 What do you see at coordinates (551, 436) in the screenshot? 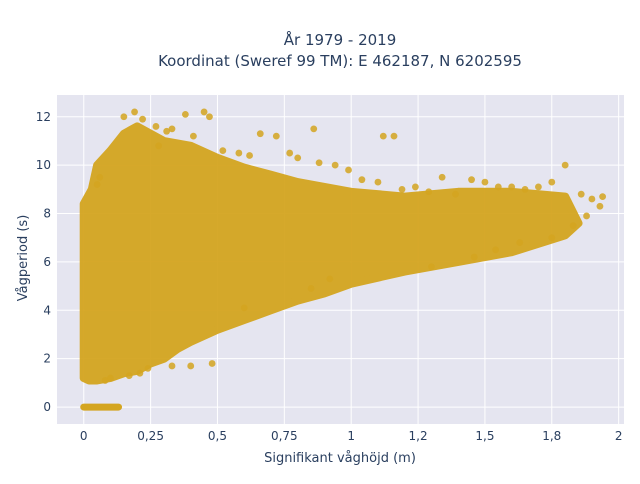
I see `x-tick-label: 1,8` at bounding box center [551, 436].